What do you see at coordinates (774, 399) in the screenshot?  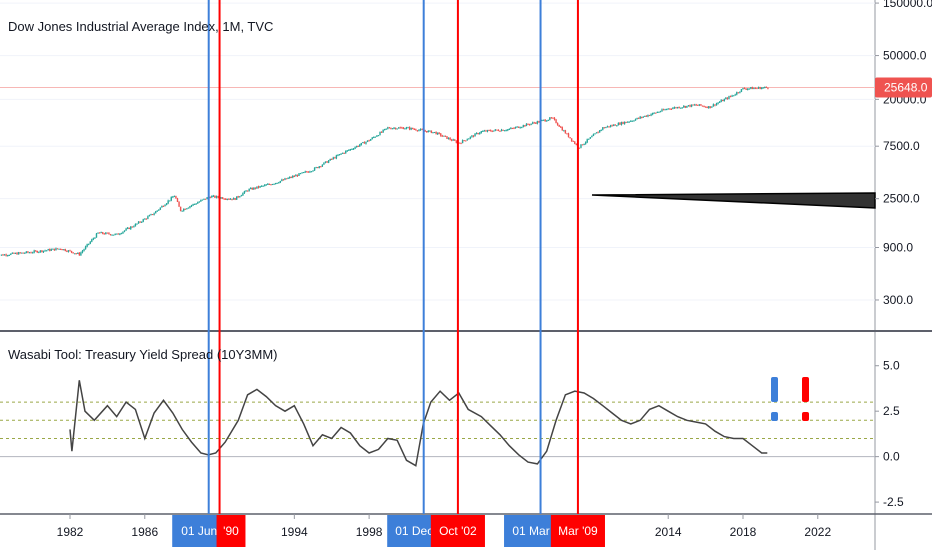 I see `blue-exclamation-icon` at bounding box center [774, 399].